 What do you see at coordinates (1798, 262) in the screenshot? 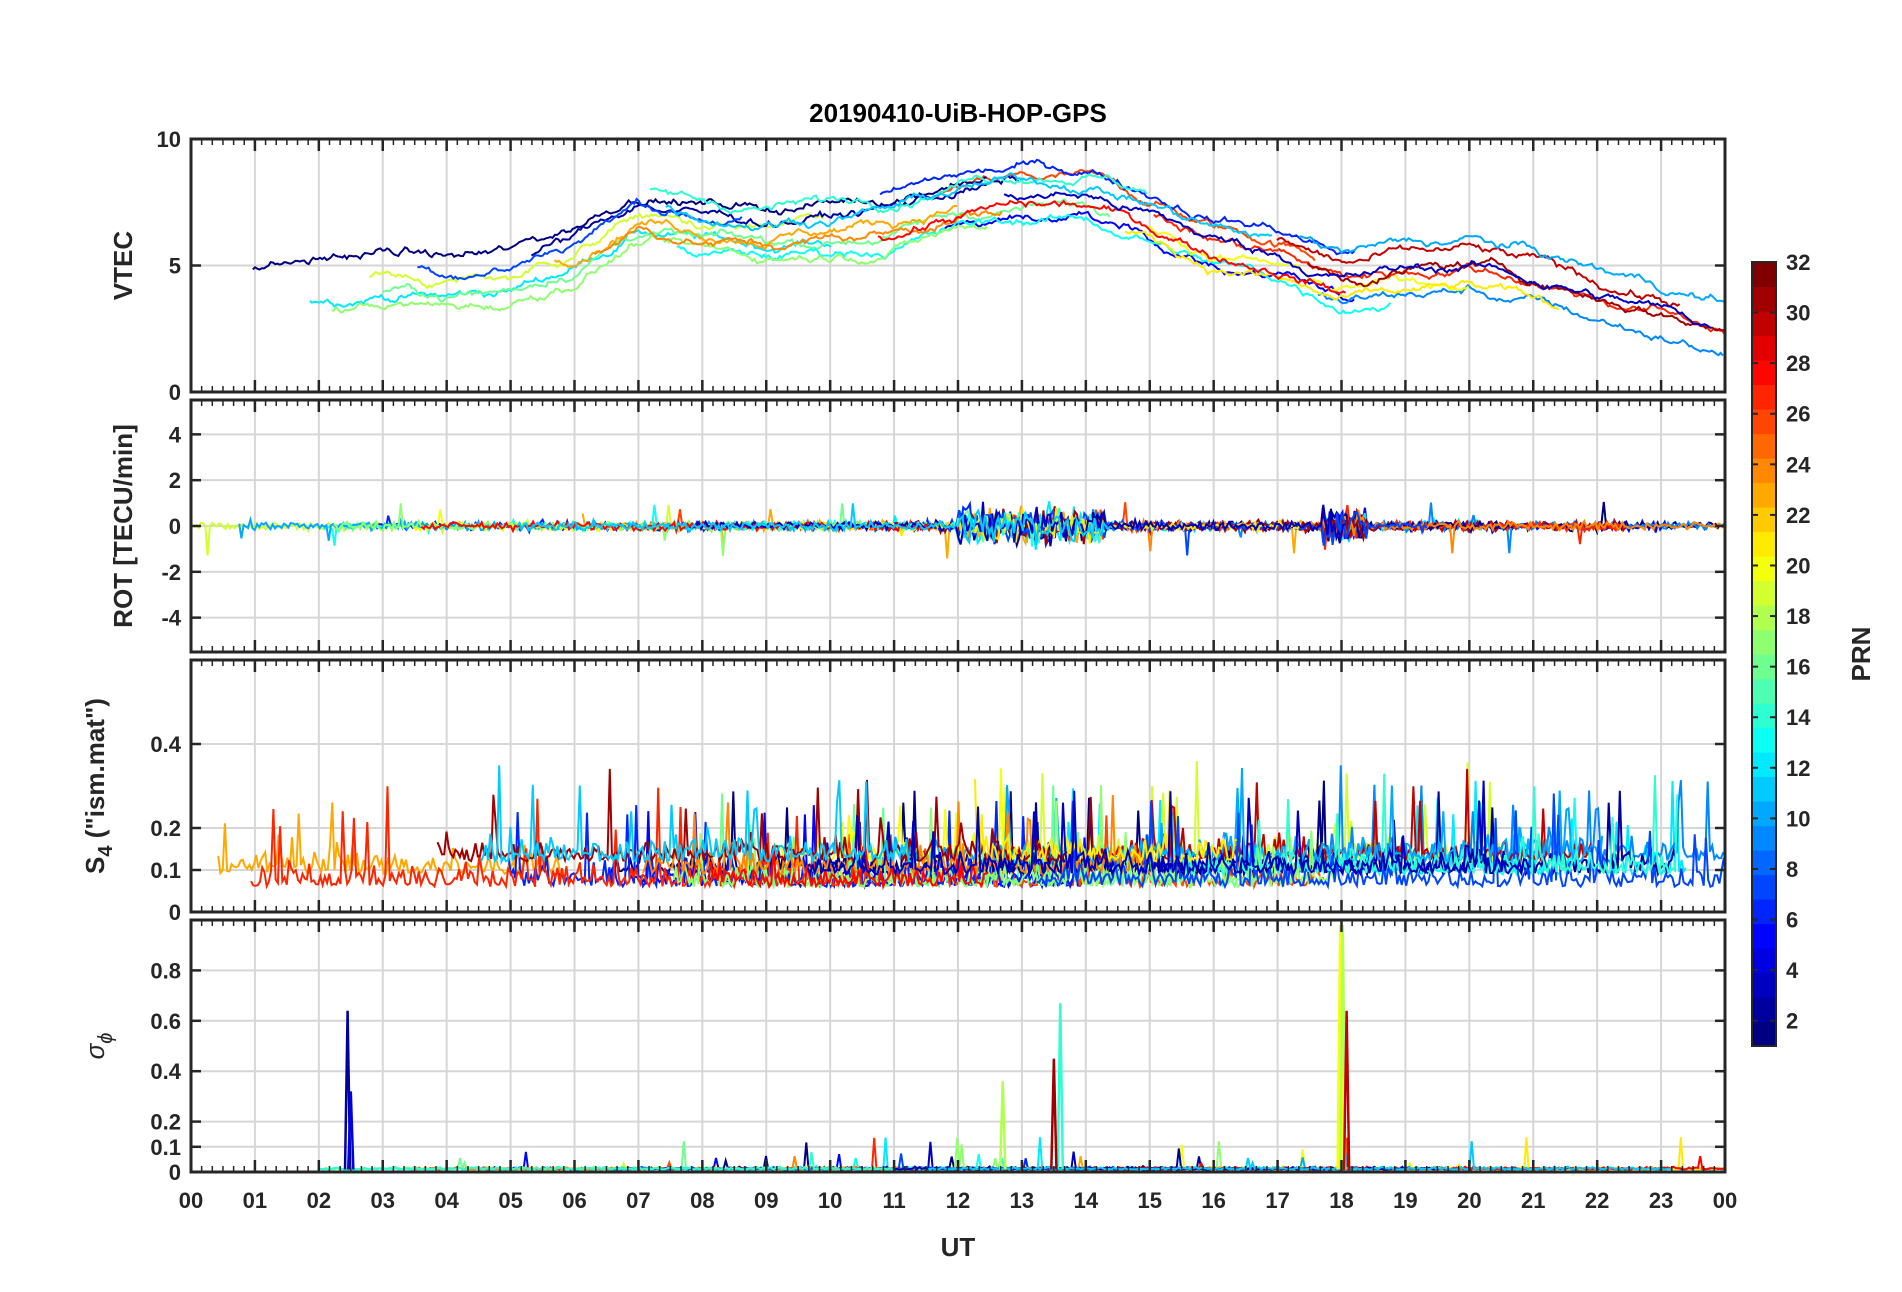
I see `colorbar-tick-label: 32` at bounding box center [1798, 262].